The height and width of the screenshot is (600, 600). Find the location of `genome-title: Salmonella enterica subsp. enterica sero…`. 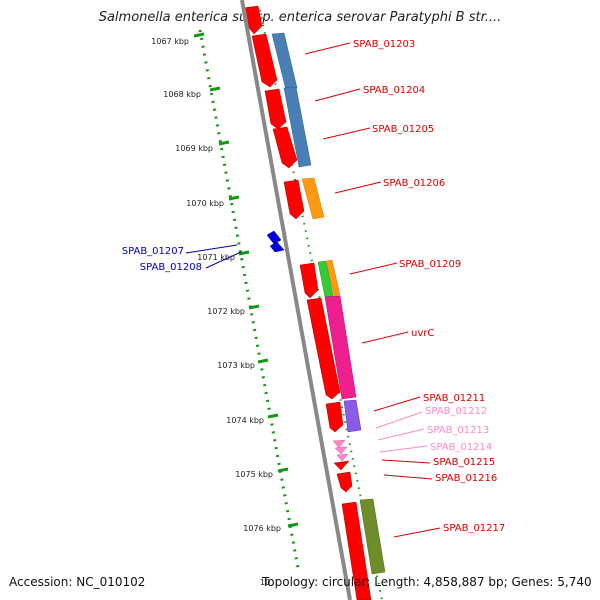

genome-title: Salmonella enterica subsp. enterica sero… is located at coordinates (300, 17).